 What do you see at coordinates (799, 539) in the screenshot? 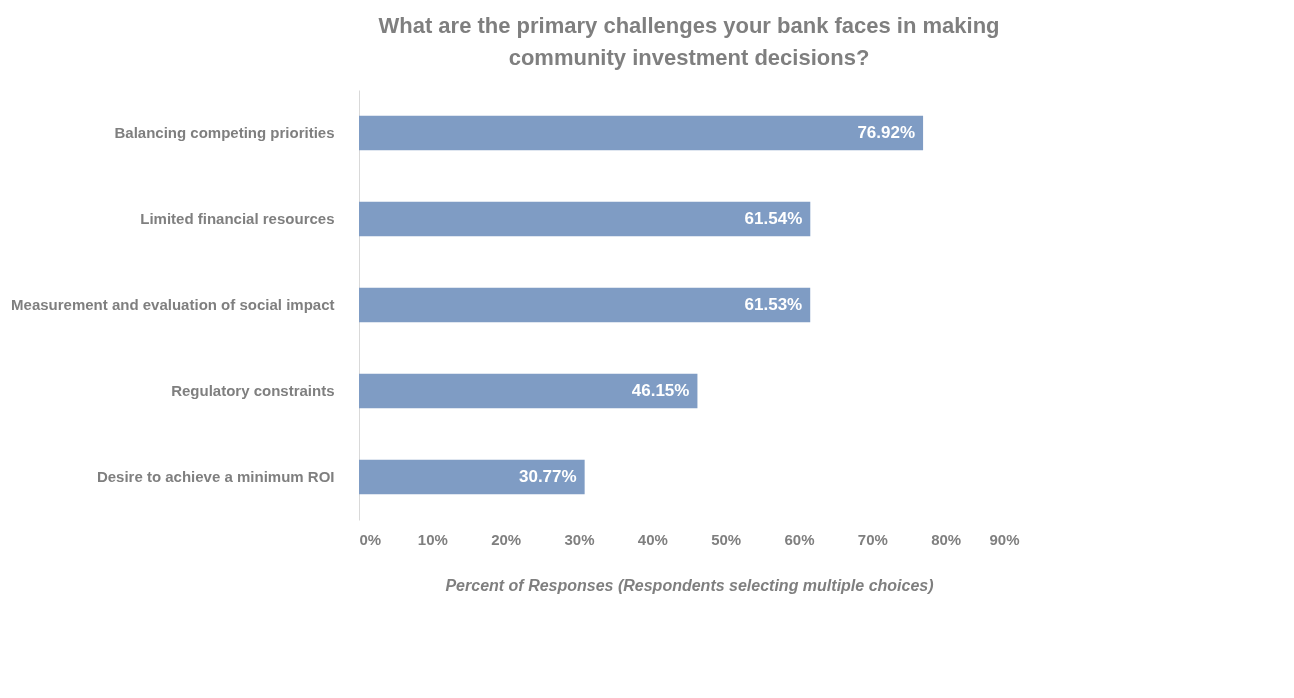
I see `x-tick-label: 60%` at bounding box center [799, 539].